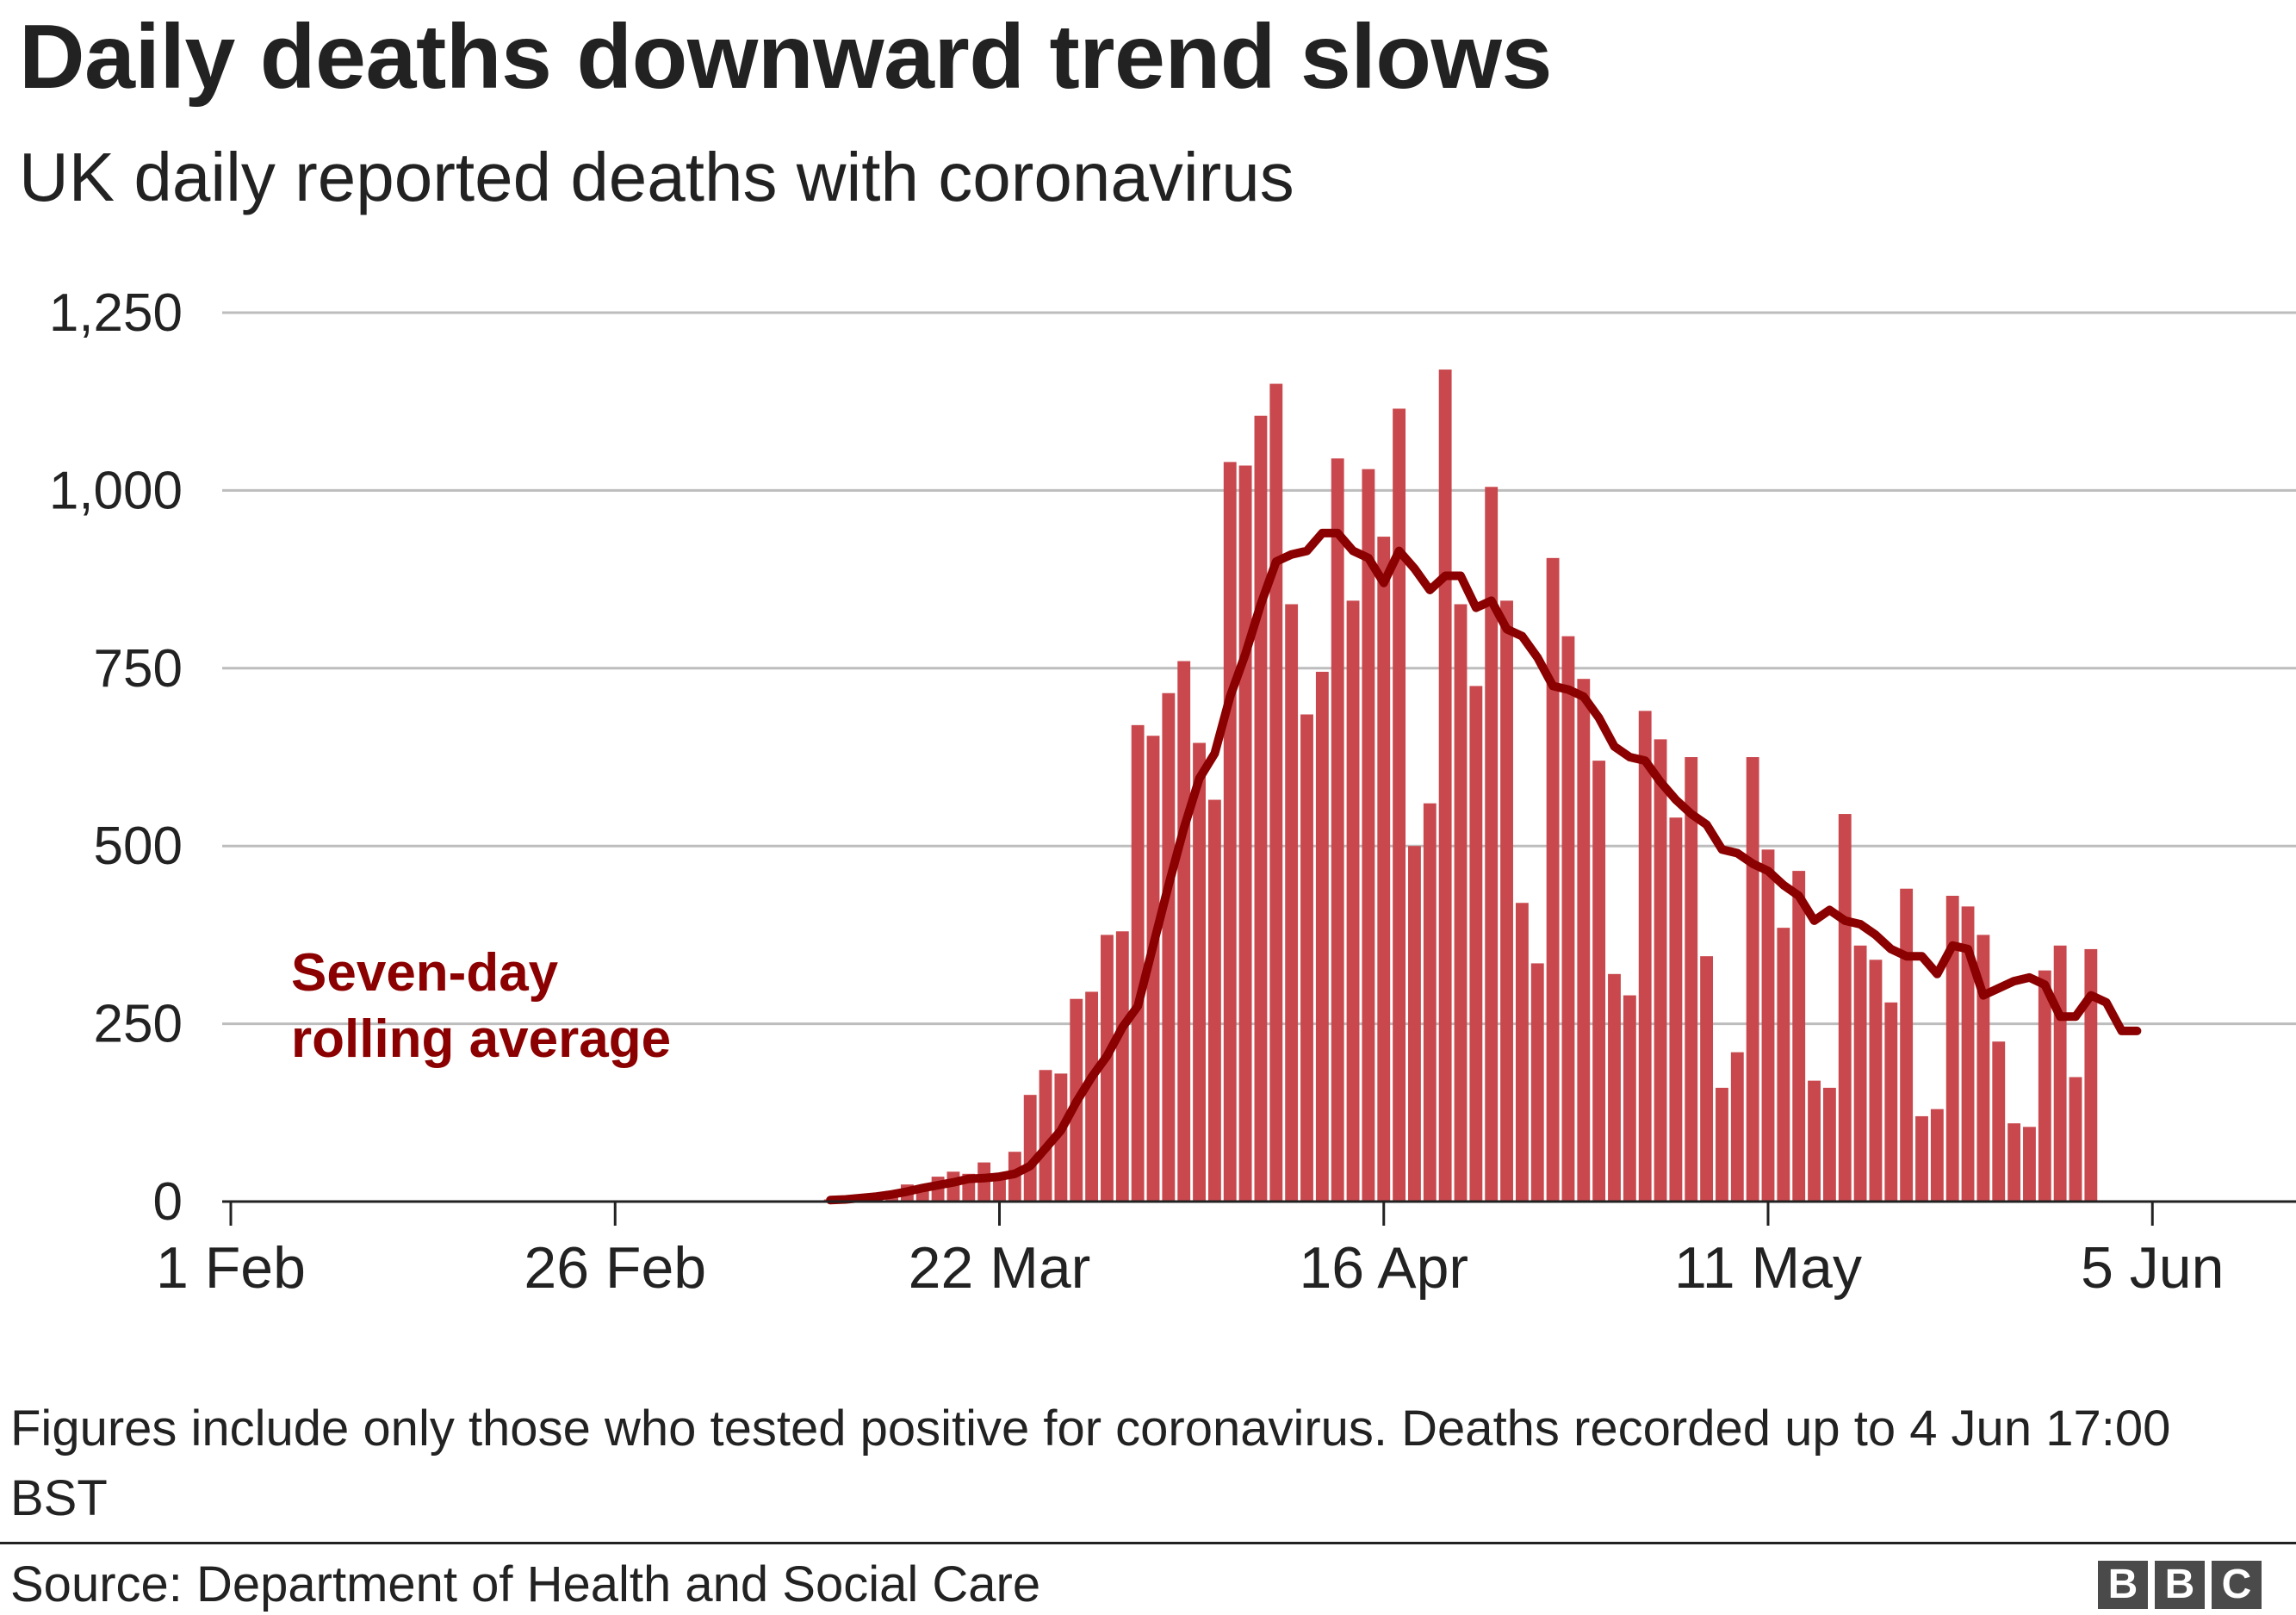 Image resolution: width=2296 pixels, height=1615 pixels. I want to click on rolling-average-label-line1: Seven-day, so click(425, 973).